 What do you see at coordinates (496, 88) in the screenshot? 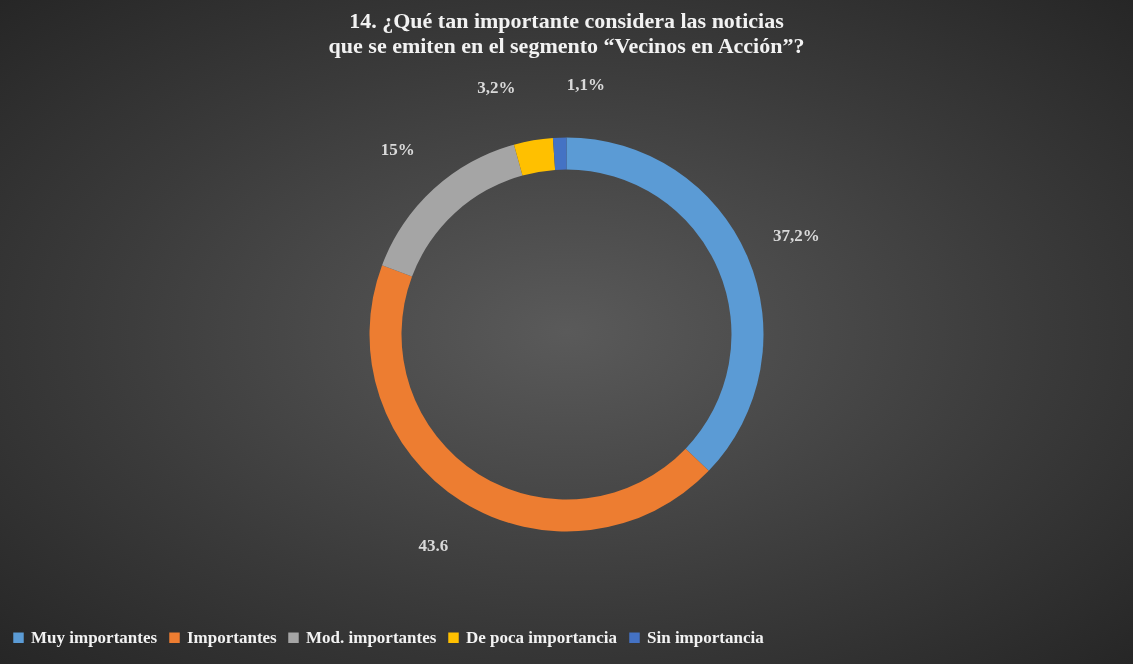
I see `data-label: 3,2%` at bounding box center [496, 88].